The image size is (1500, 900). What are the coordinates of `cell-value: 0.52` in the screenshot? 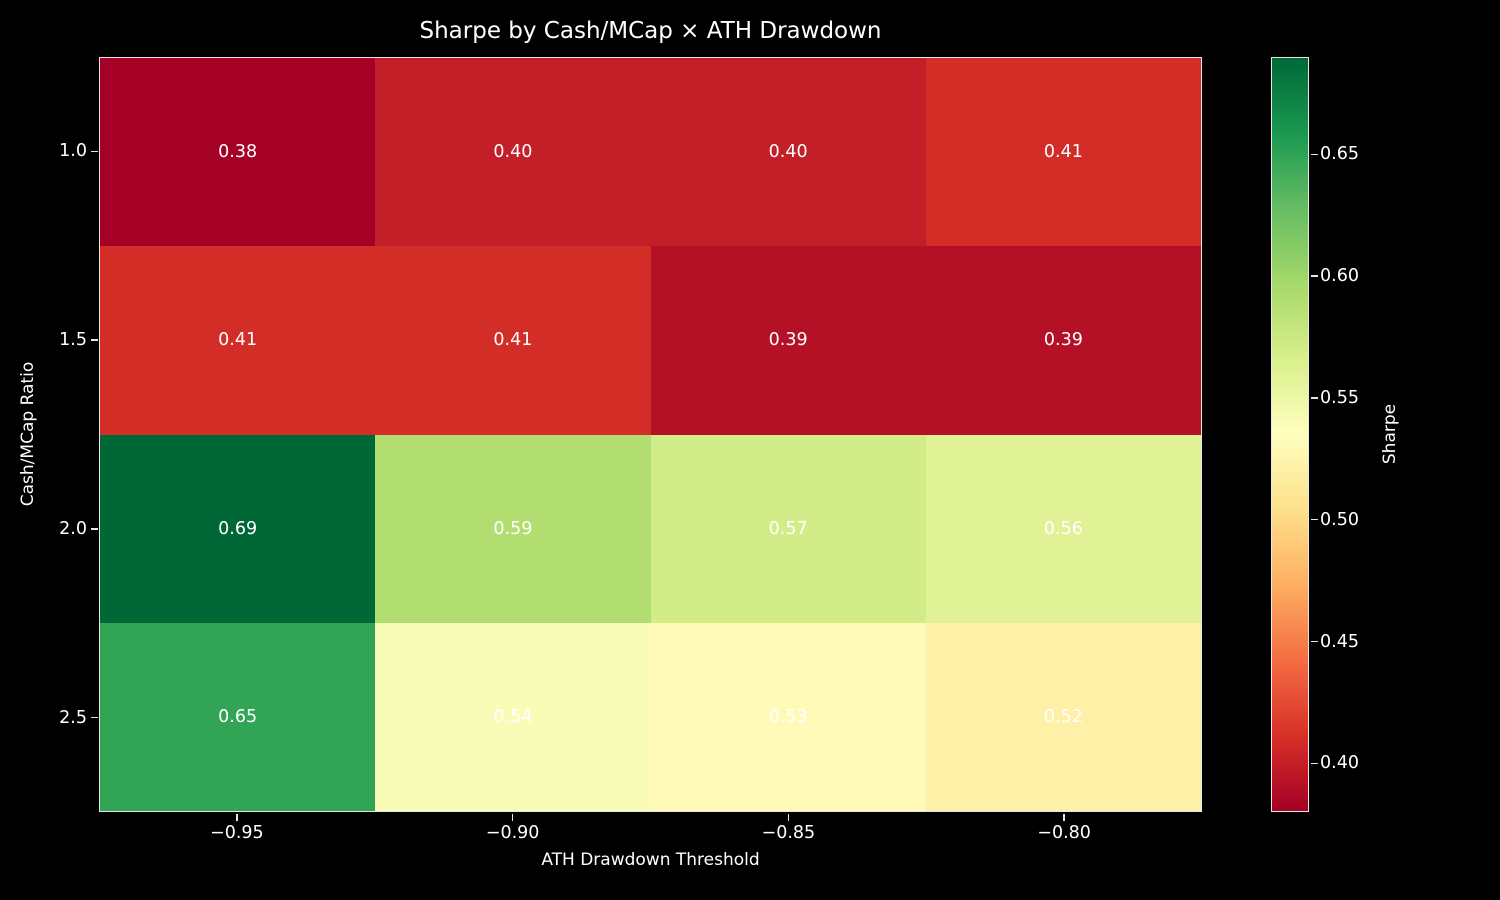 It's located at (1063, 716).